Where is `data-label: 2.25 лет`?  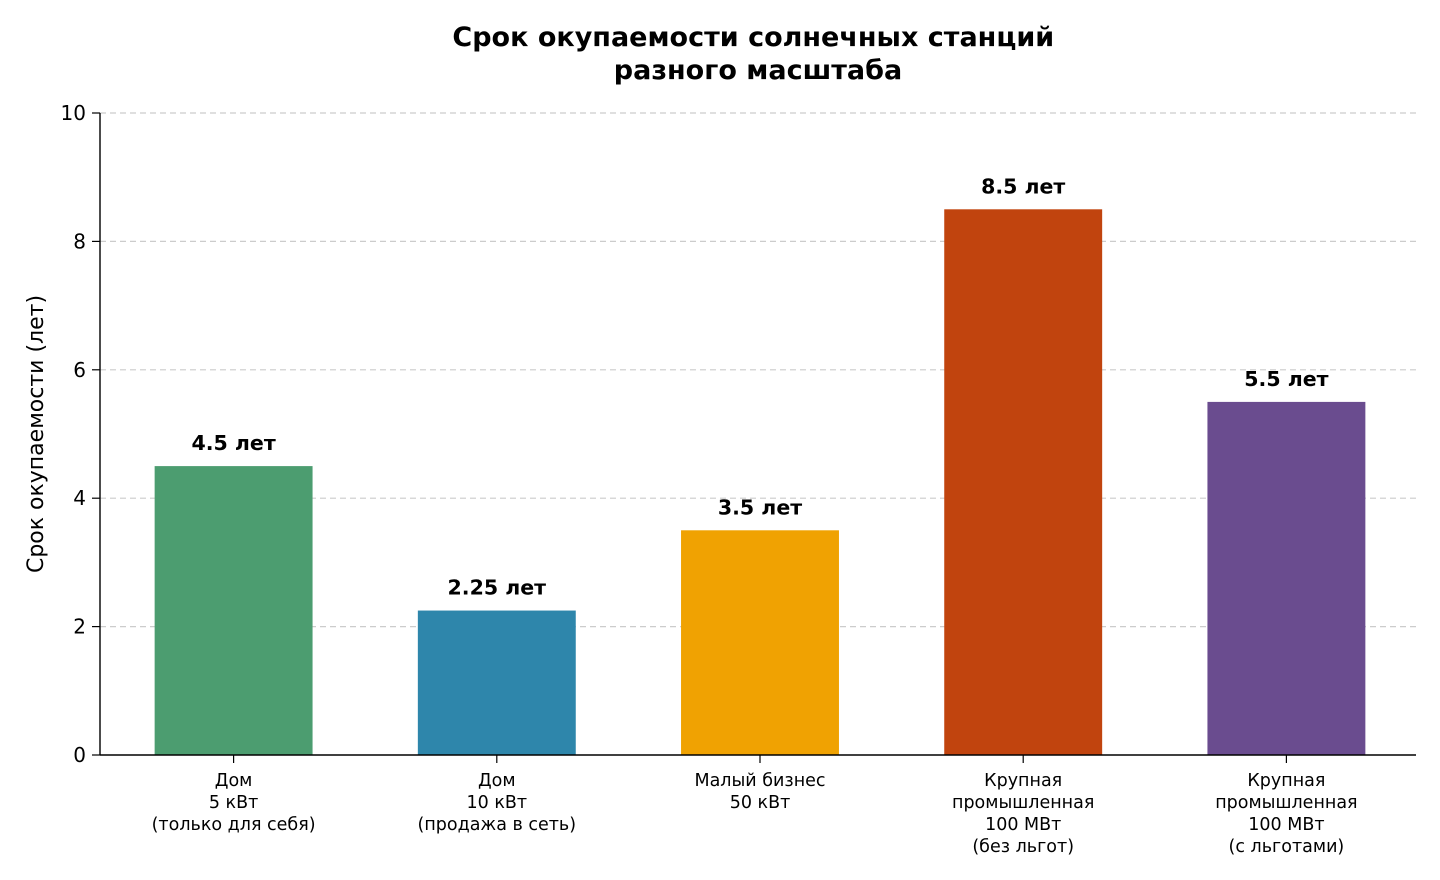
data-label: 2.25 лет is located at coordinates (497, 588).